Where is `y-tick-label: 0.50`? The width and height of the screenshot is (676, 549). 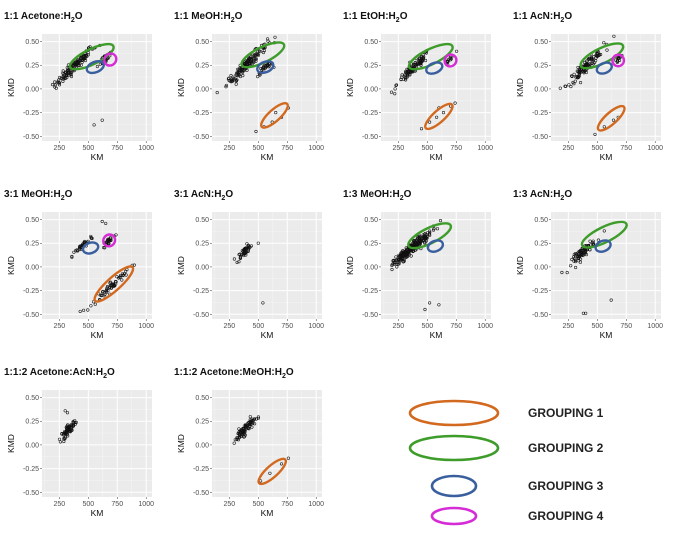 y-tick-label: 0.50 is located at coordinates (541, 220).